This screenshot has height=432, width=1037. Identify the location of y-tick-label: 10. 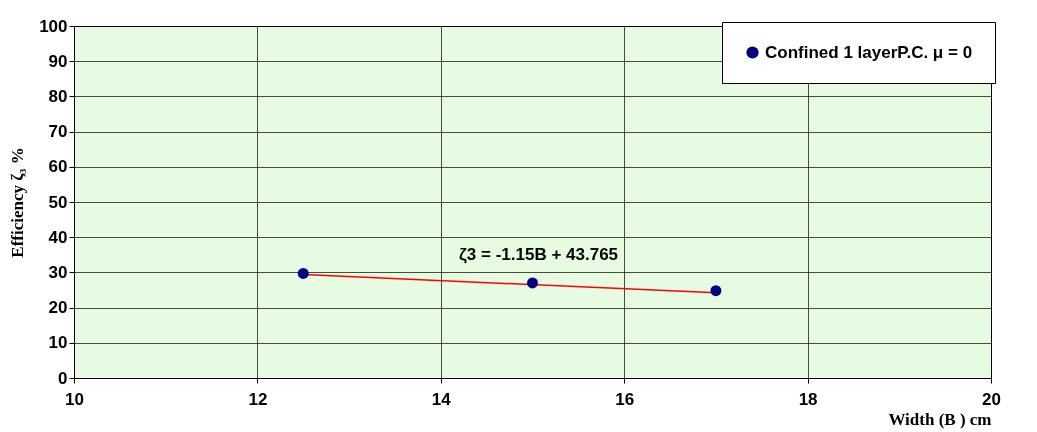
(58, 343).